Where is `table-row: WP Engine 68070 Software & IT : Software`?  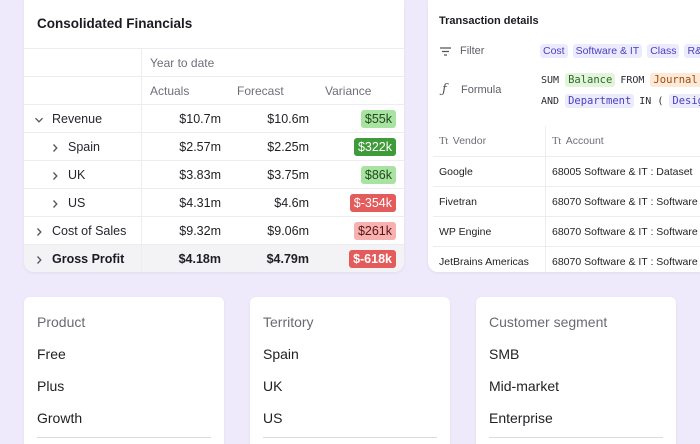 table-row: WP Engine 68070 Software & IT : Software is located at coordinates (566, 231).